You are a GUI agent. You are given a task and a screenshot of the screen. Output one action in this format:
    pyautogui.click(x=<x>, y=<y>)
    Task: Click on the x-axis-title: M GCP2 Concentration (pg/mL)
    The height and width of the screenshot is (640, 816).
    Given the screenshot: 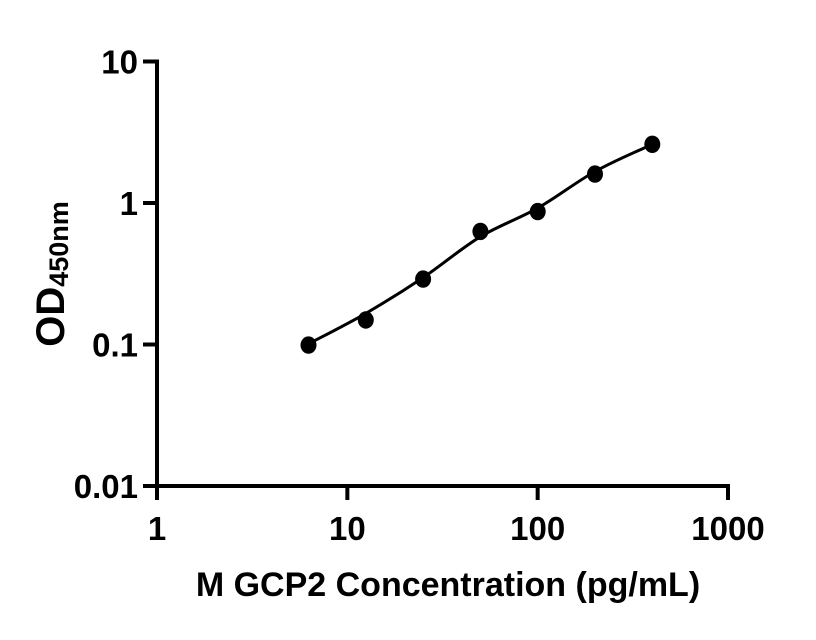 What is the action you would take?
    pyautogui.click(x=448, y=585)
    